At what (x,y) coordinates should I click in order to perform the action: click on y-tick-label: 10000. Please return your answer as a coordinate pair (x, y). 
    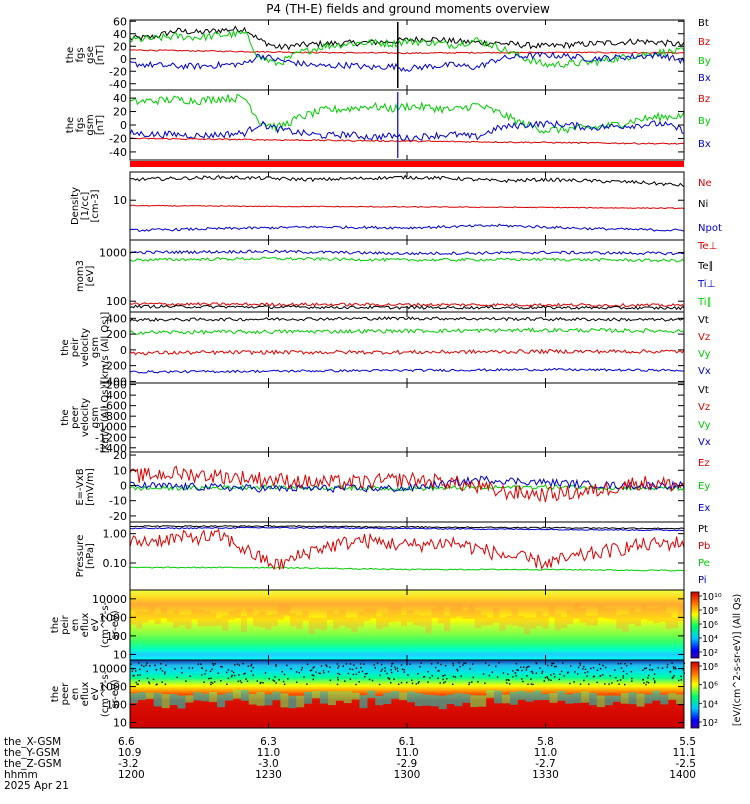
    Looking at the image, I should click on (109, 599).